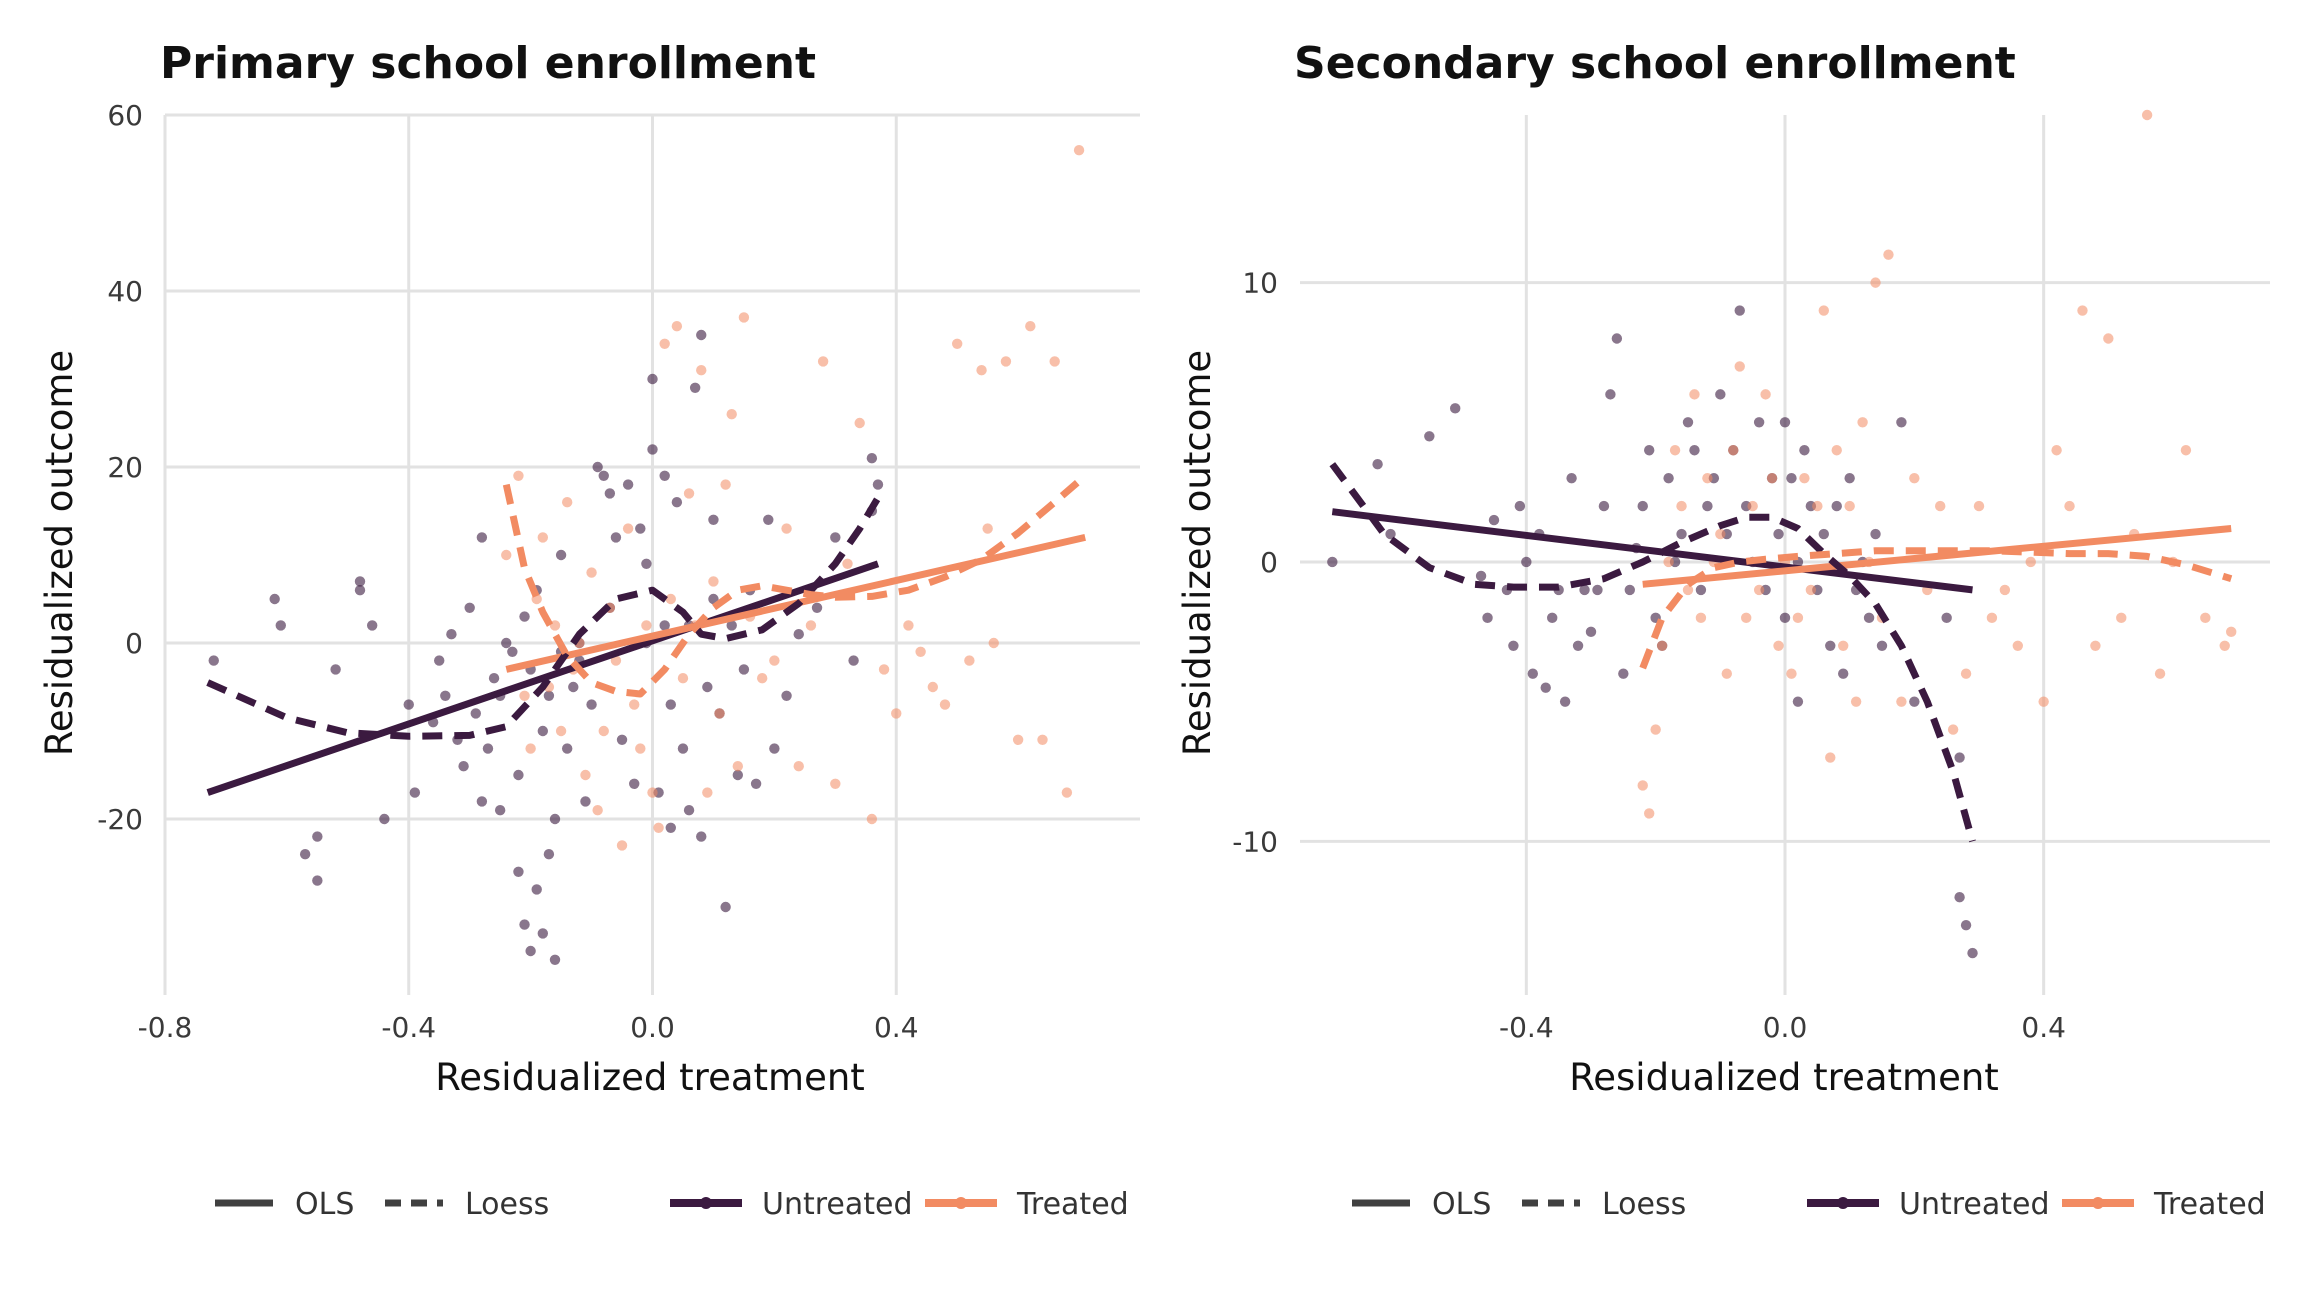 The height and width of the screenshot is (1296, 2304). What do you see at coordinates (672, 1204) in the screenshot?
I see `legend: OLS Loess Untreated Treated` at bounding box center [672, 1204].